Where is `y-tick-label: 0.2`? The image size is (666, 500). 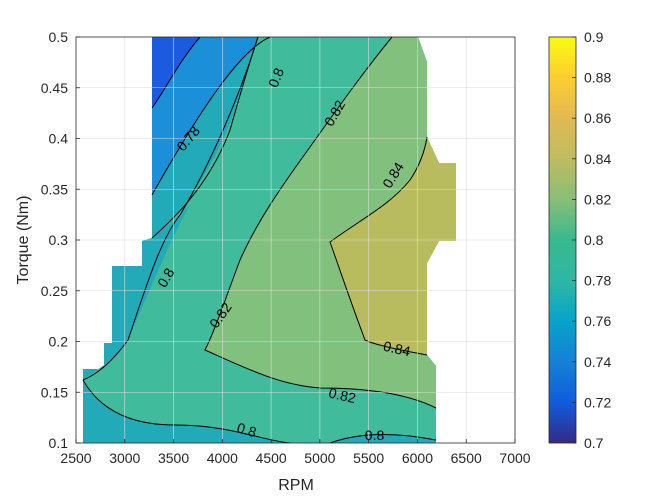 y-tick-label: 0.2 is located at coordinates (59, 342).